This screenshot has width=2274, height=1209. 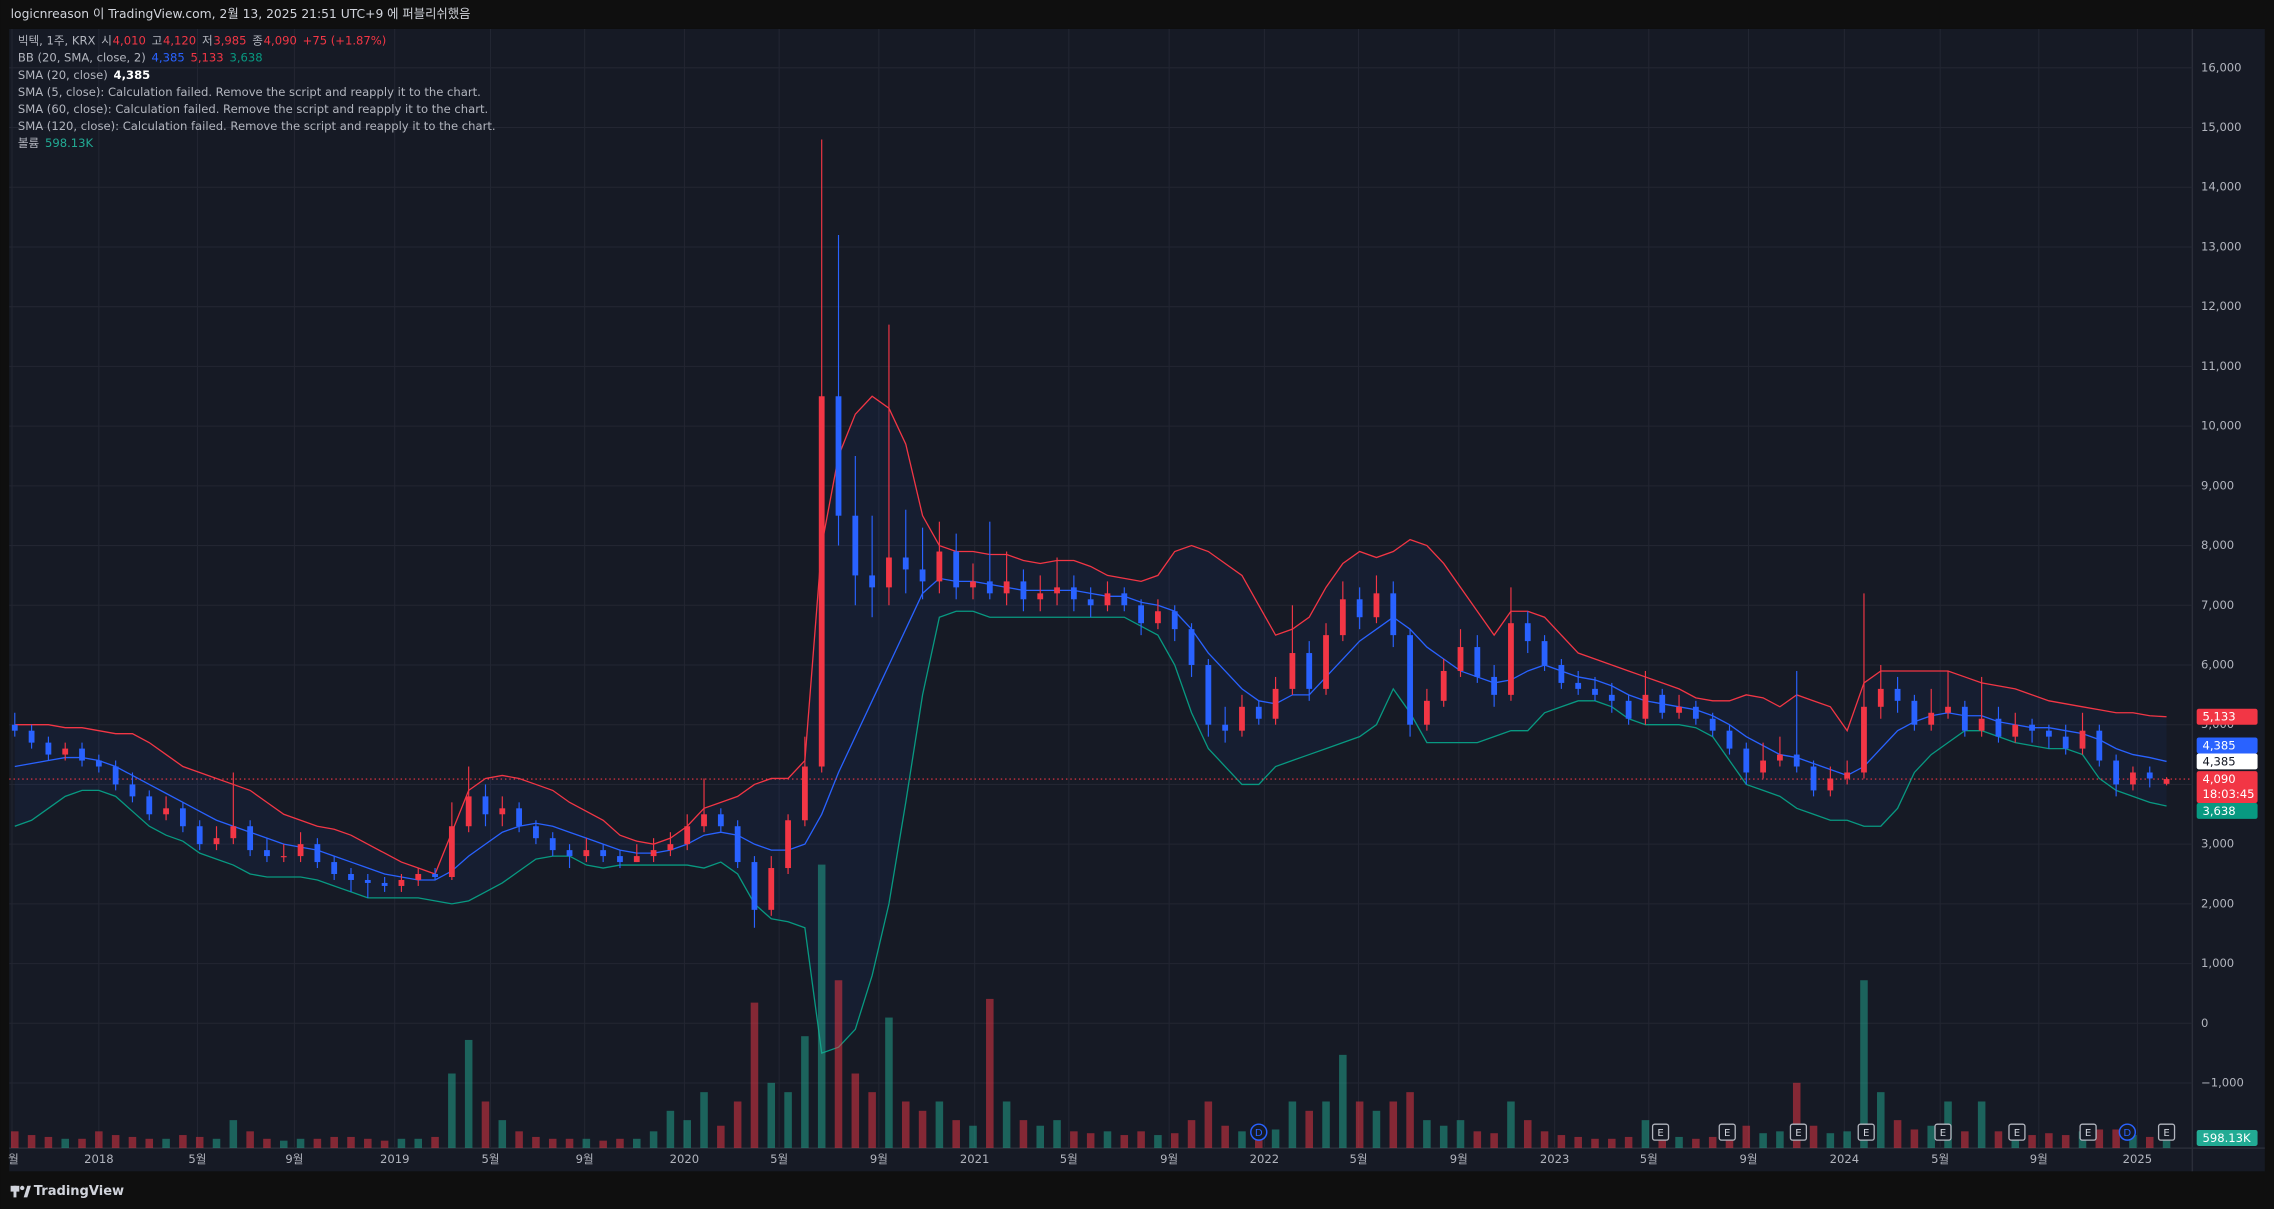 What do you see at coordinates (157, 40) in the screenshot?
I see `legend-item: 고` at bounding box center [157, 40].